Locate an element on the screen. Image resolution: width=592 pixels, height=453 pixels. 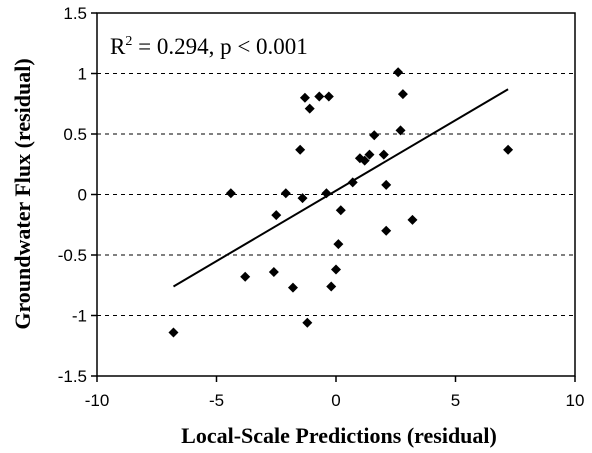
y-tick-label-0: 1.5 is located at coordinates (75, 13).